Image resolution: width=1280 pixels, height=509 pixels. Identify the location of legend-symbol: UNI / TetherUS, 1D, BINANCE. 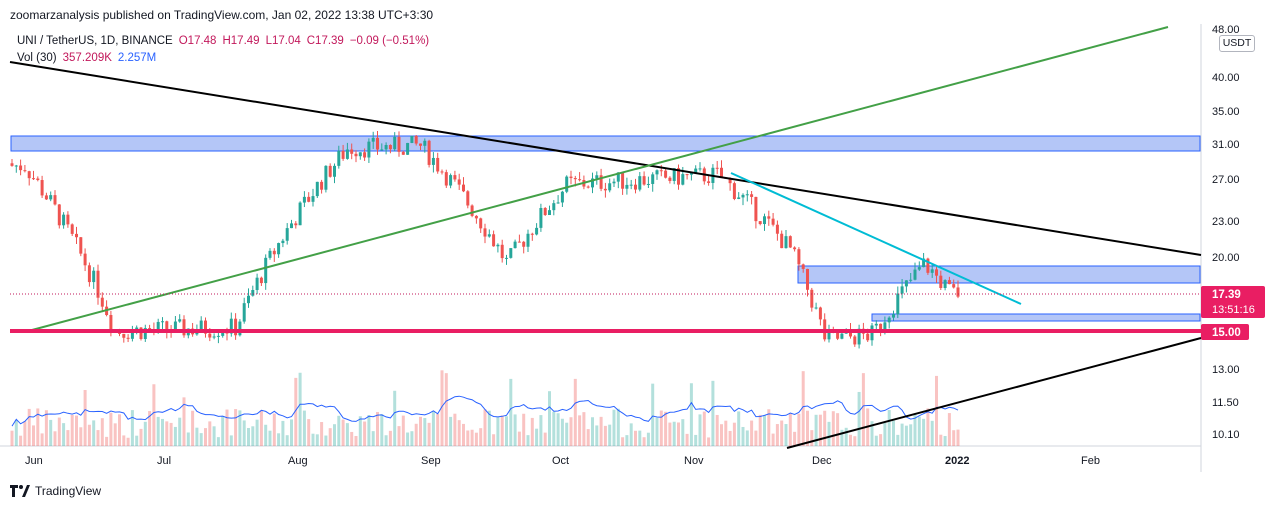
(95, 41).